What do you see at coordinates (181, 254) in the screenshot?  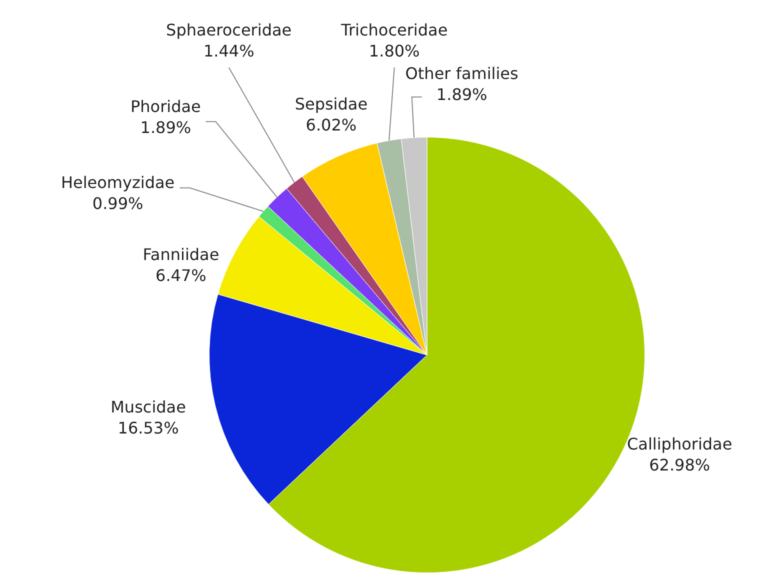 I see `slice-label: Fanniidae` at bounding box center [181, 254].